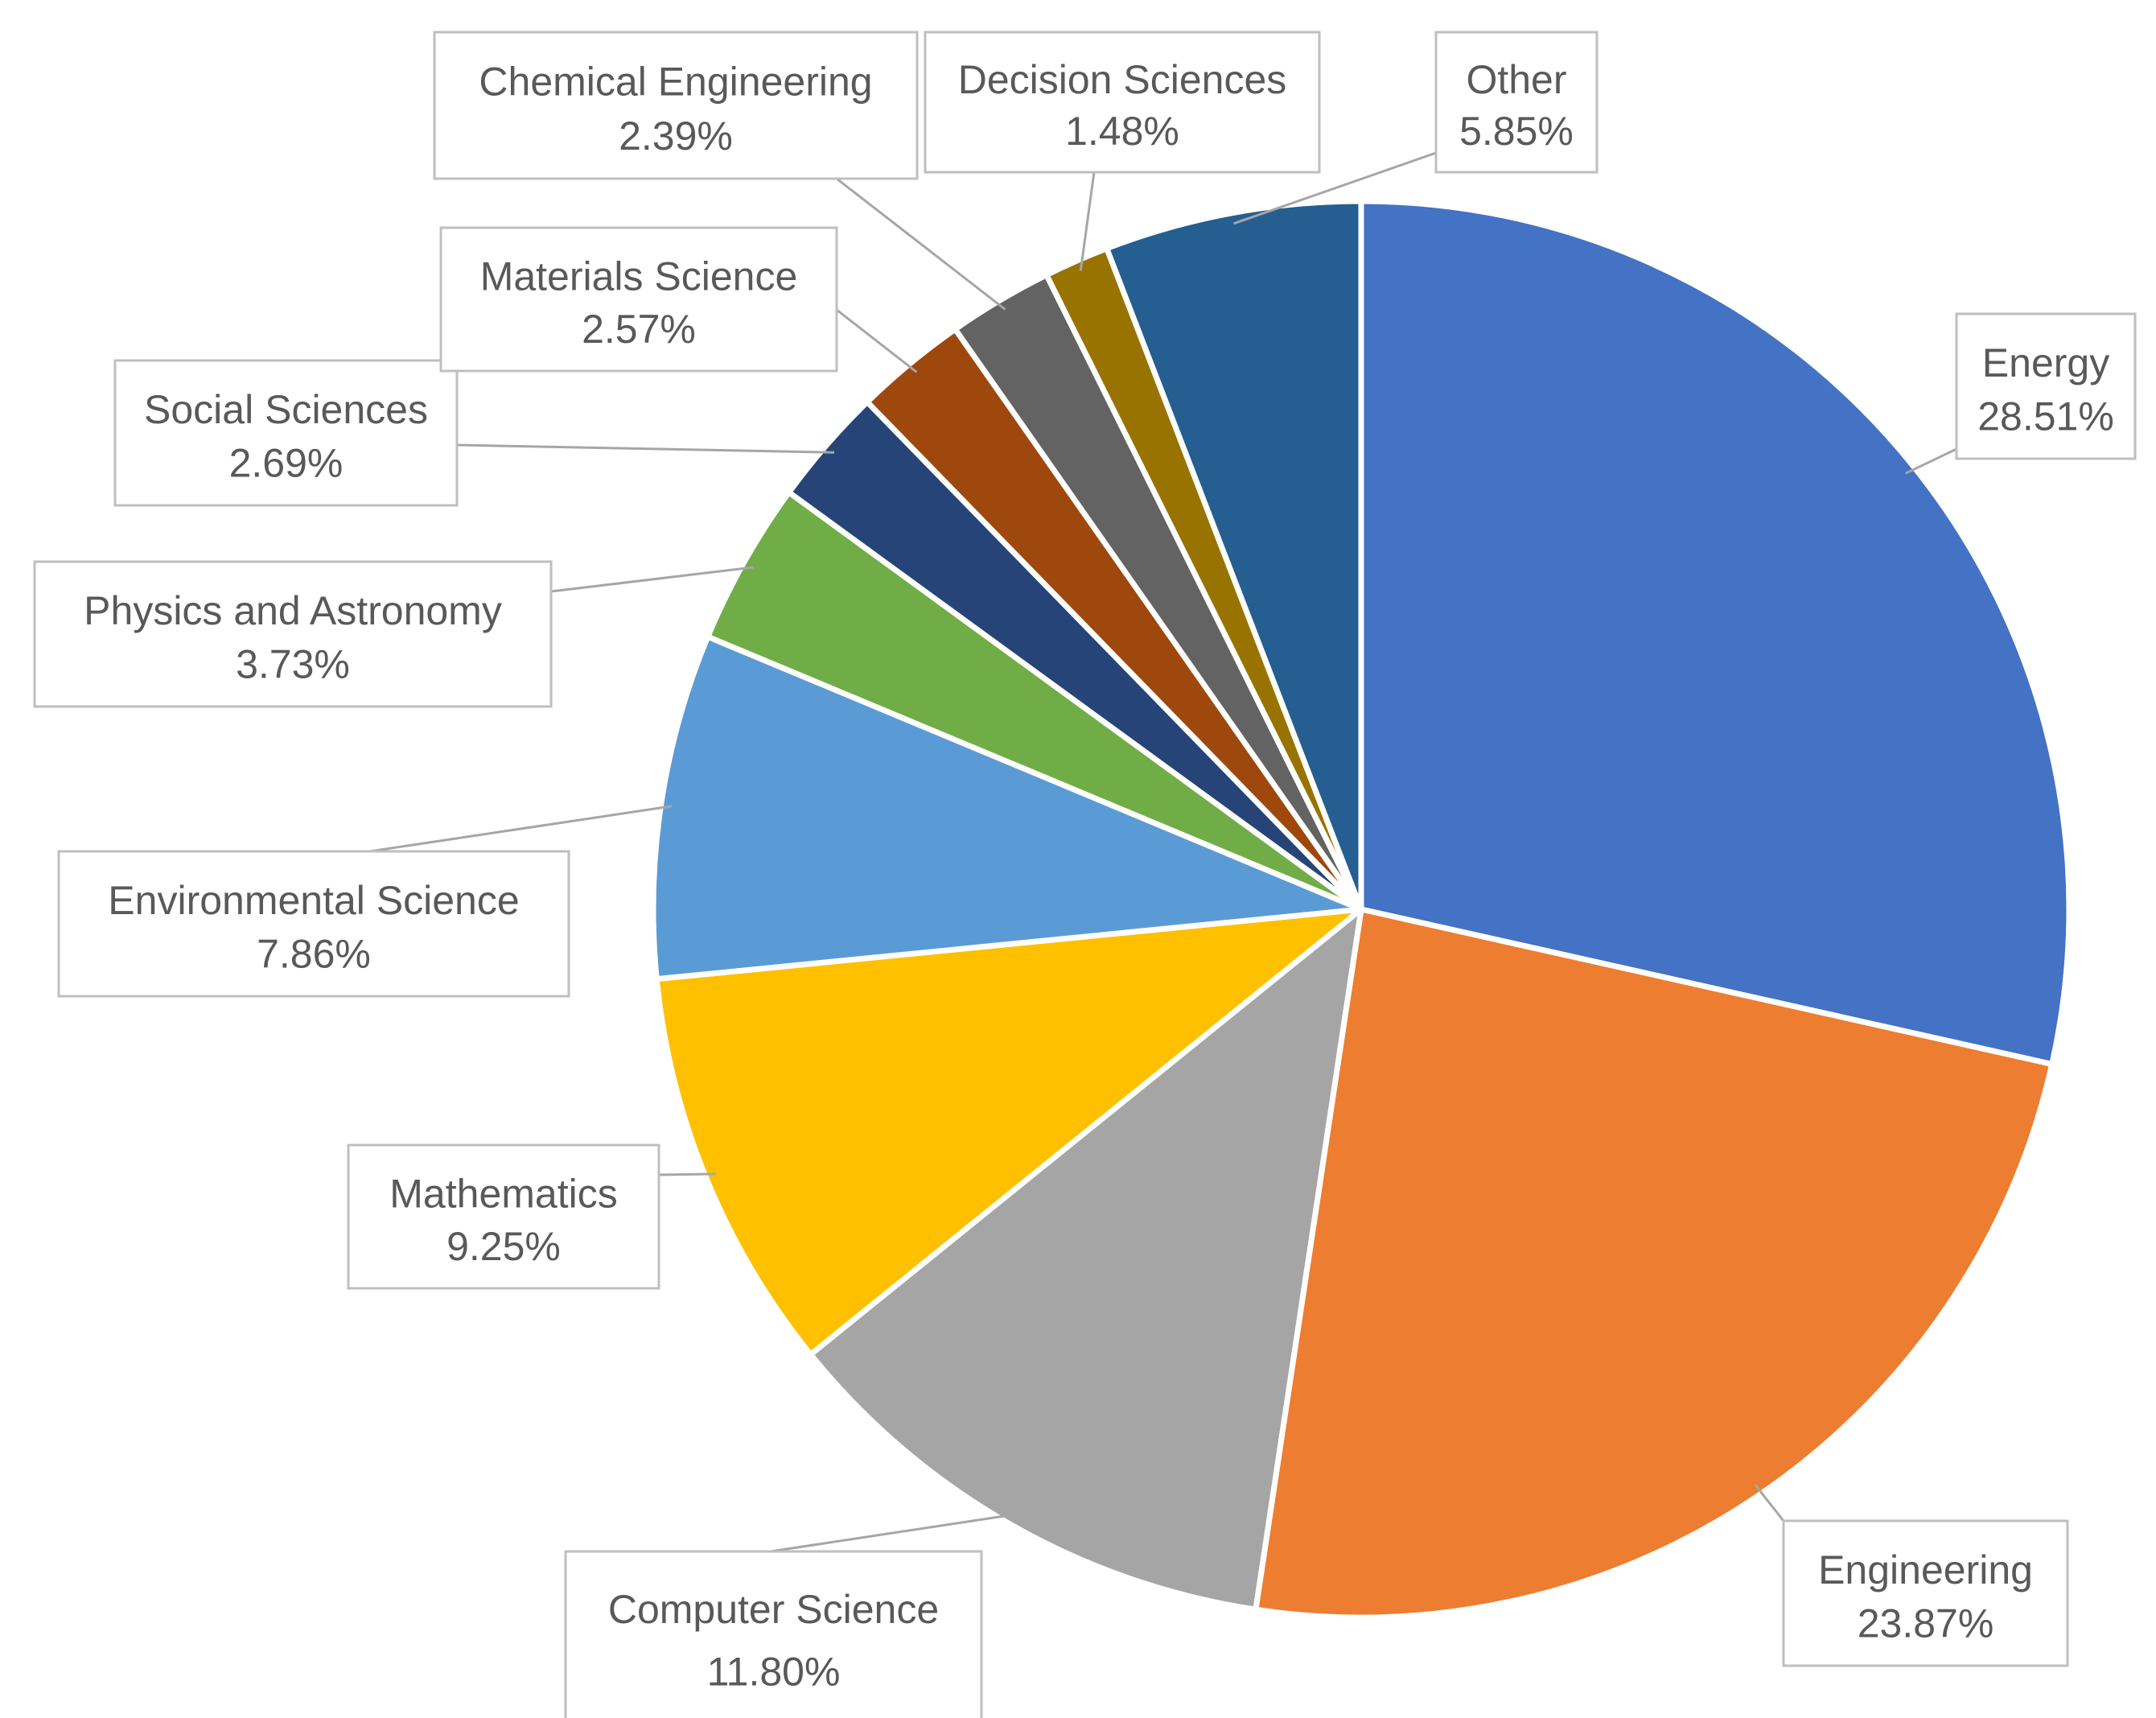  Describe the element at coordinates (676, 136) in the screenshot. I see `slice-percent-label: 2.39%` at that location.